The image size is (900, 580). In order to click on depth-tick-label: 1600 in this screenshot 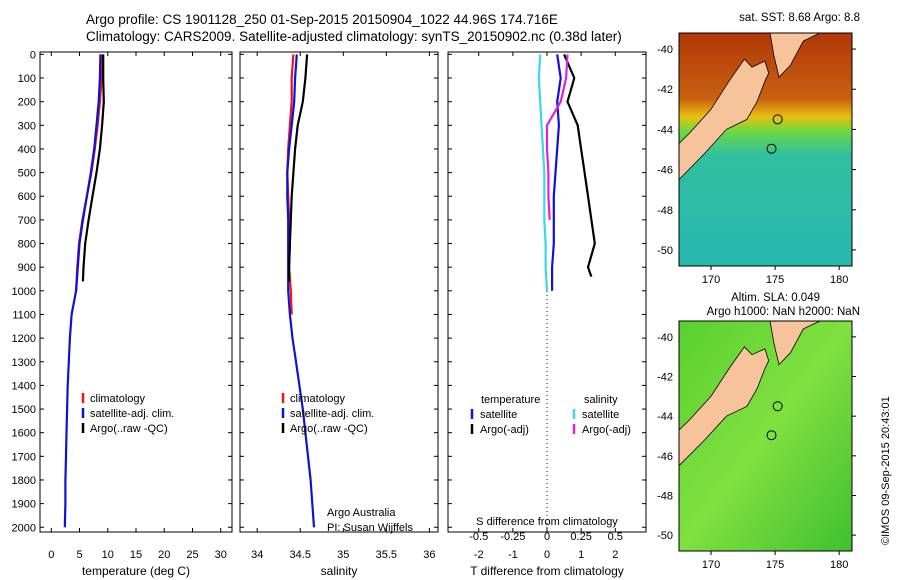, I will do `click(24, 434)`.